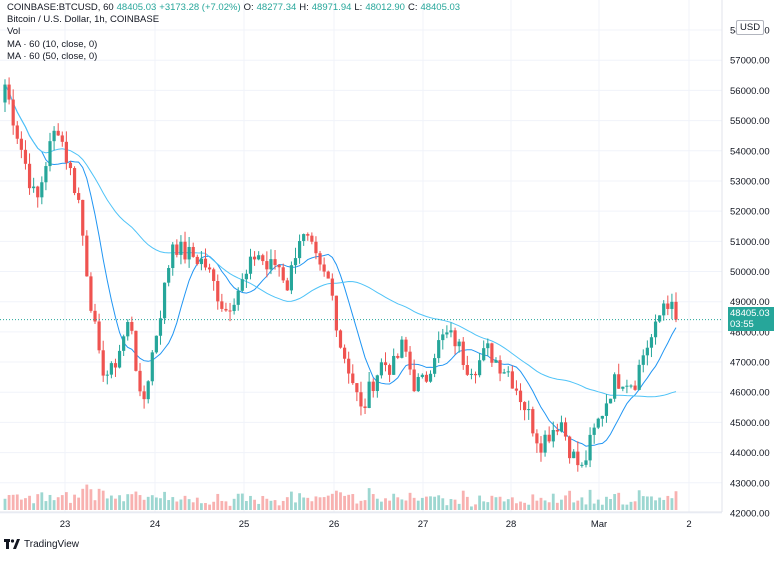 This screenshot has height=563, width=775. Describe the element at coordinates (12, 544) in the screenshot. I see `tradingview-logo-icon` at that location.